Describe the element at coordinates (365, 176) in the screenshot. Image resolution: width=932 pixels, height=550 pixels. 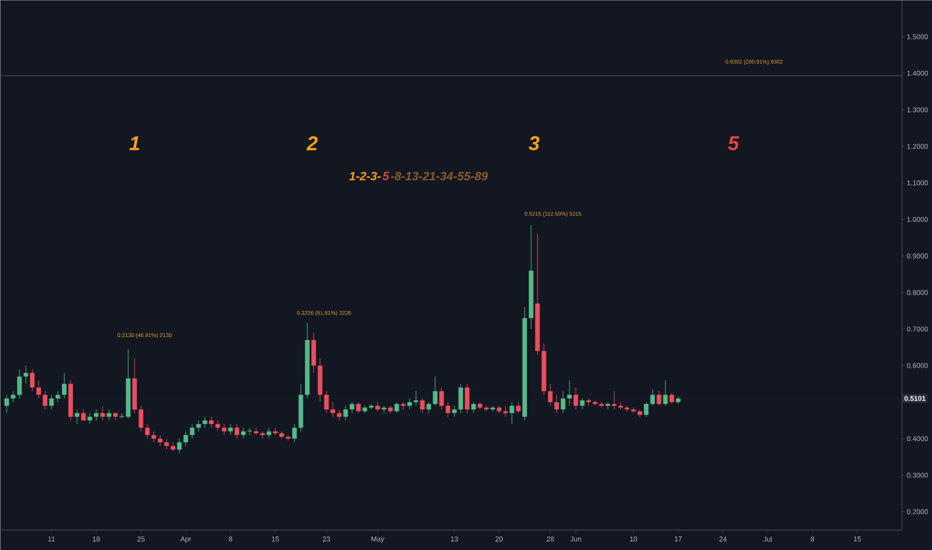
I see `annotation: 1-2-3-` at that location.